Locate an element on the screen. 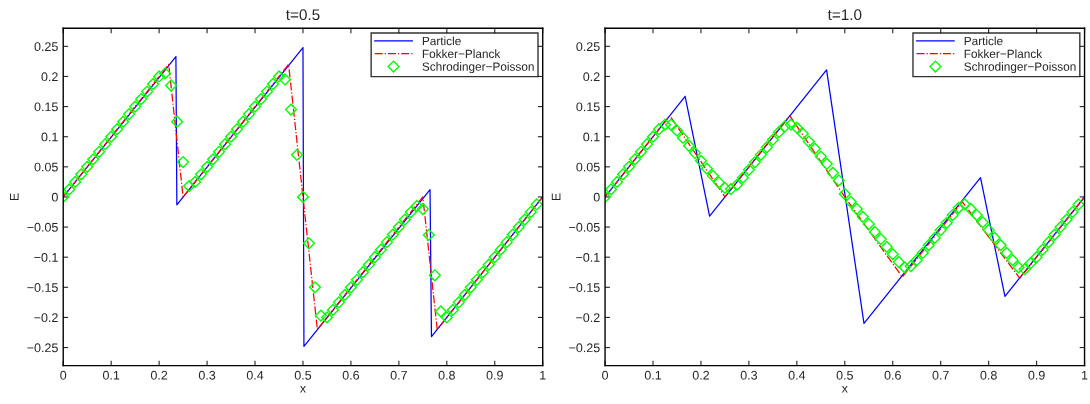 The image size is (1090, 404). chart-title: t=1.0 is located at coordinates (844, 15).